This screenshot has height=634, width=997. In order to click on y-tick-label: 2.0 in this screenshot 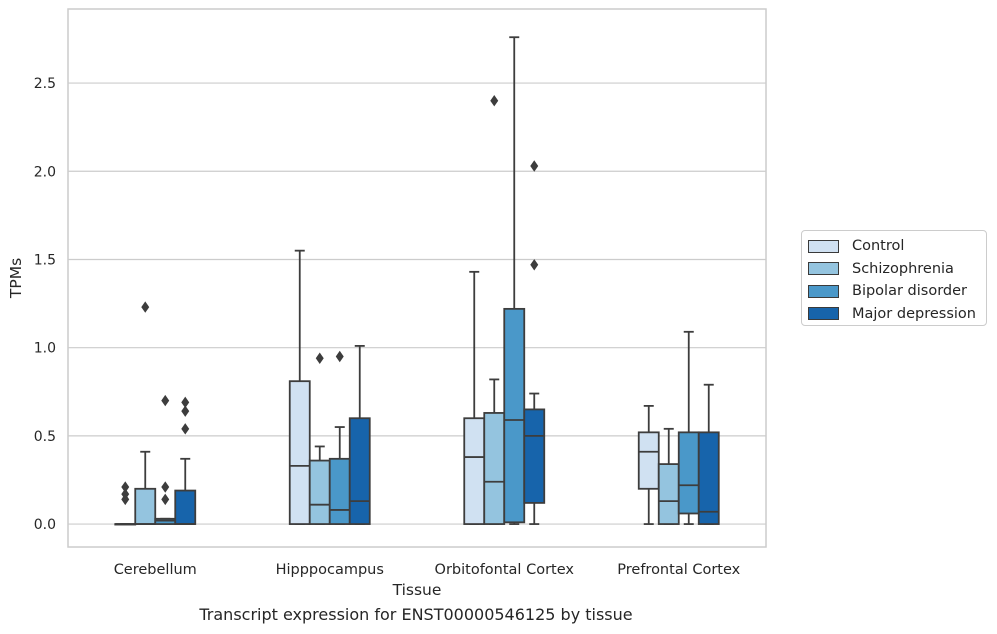, I will do `click(45, 172)`.